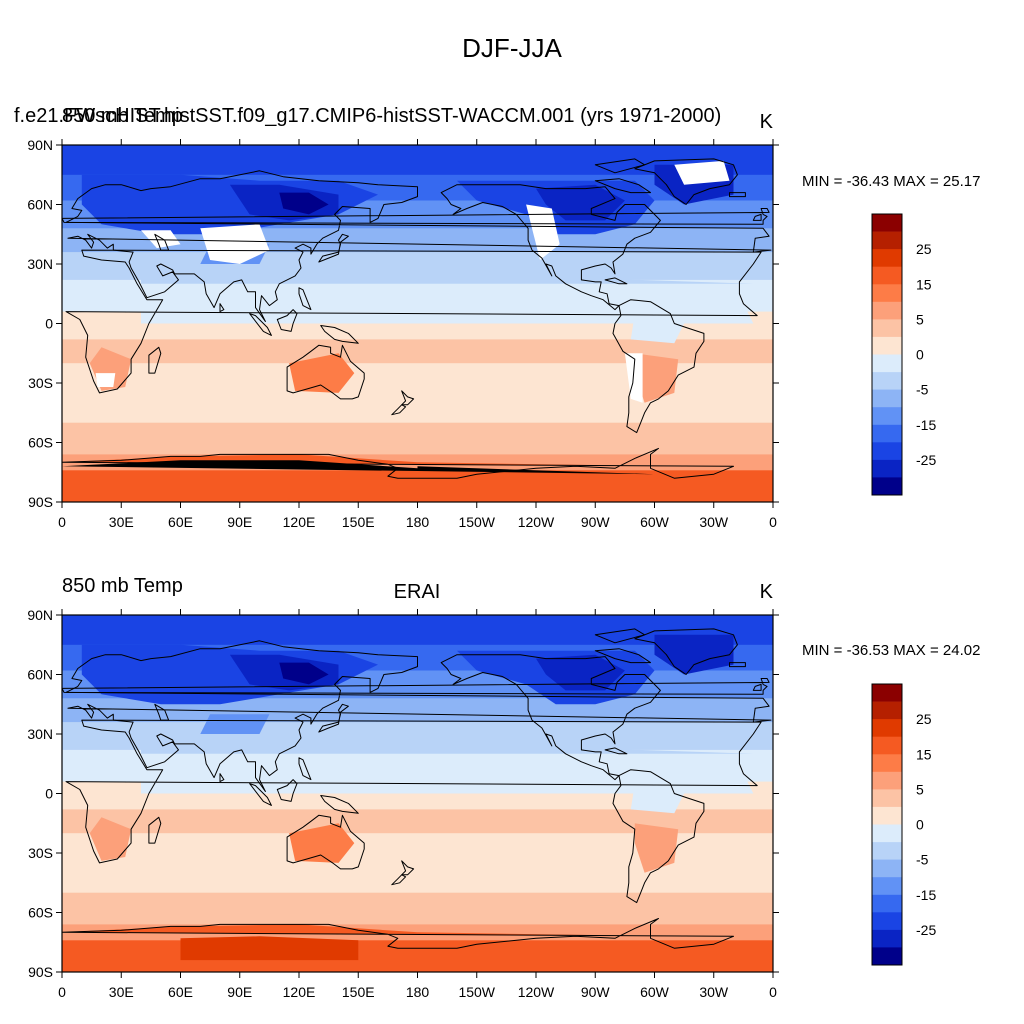 The width and height of the screenshot is (1024, 1024). What do you see at coordinates (922, 860) in the screenshot?
I see `colorbar-label: -5` at bounding box center [922, 860].